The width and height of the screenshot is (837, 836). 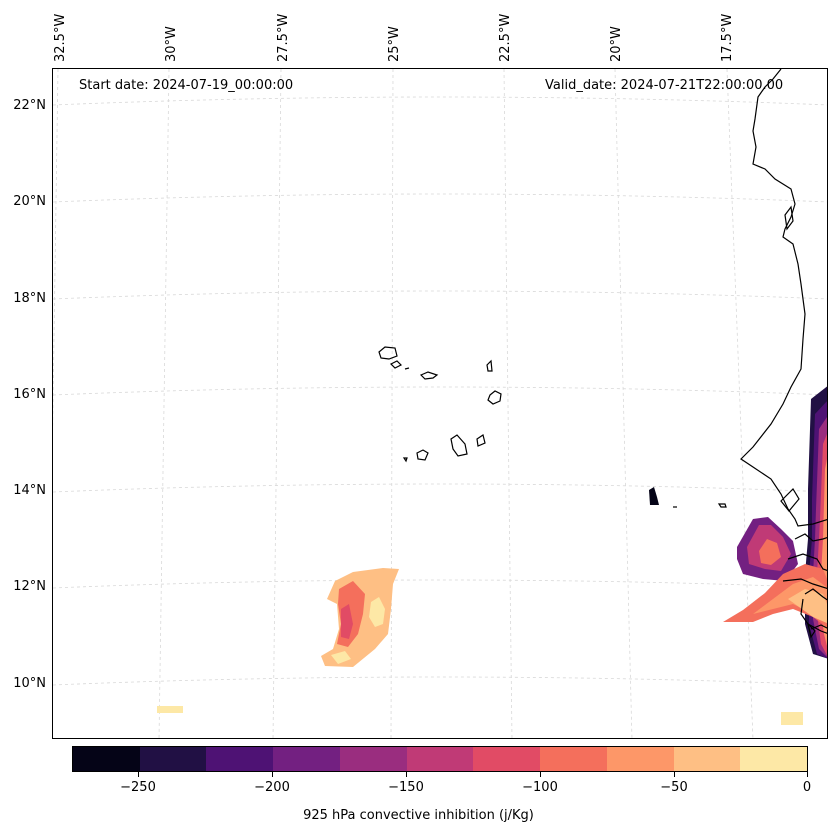 What do you see at coordinates (494, 397) in the screenshot?
I see `island-boa-vista` at bounding box center [494, 397].